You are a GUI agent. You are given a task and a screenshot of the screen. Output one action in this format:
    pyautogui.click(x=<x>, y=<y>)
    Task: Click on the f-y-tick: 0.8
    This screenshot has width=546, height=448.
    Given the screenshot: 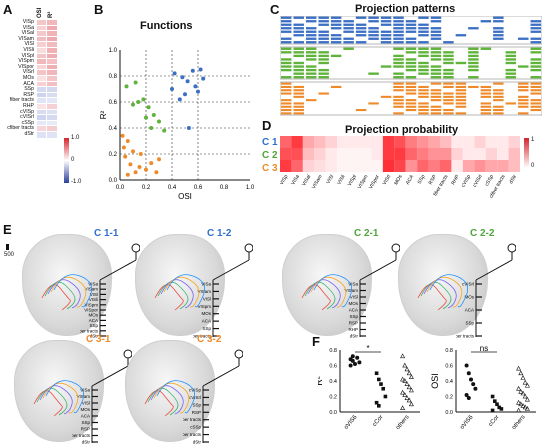 What is the action you would take?
    pyautogui.click(x=333, y=351)
    